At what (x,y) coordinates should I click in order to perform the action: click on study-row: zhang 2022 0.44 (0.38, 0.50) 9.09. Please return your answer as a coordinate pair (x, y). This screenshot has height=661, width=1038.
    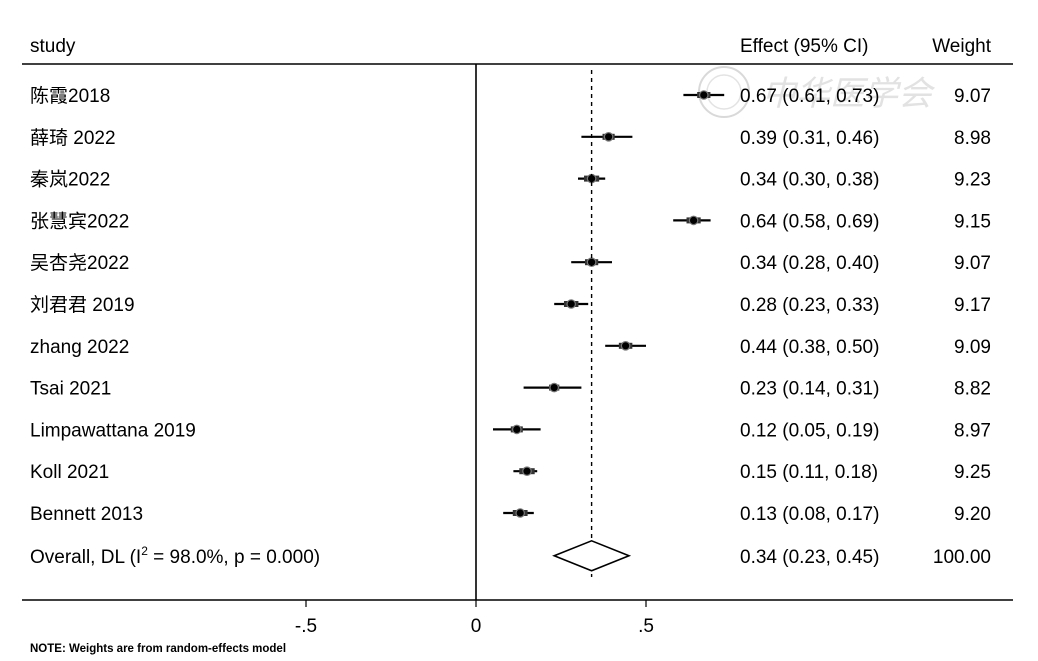
    Looking at the image, I should click on (510, 347).